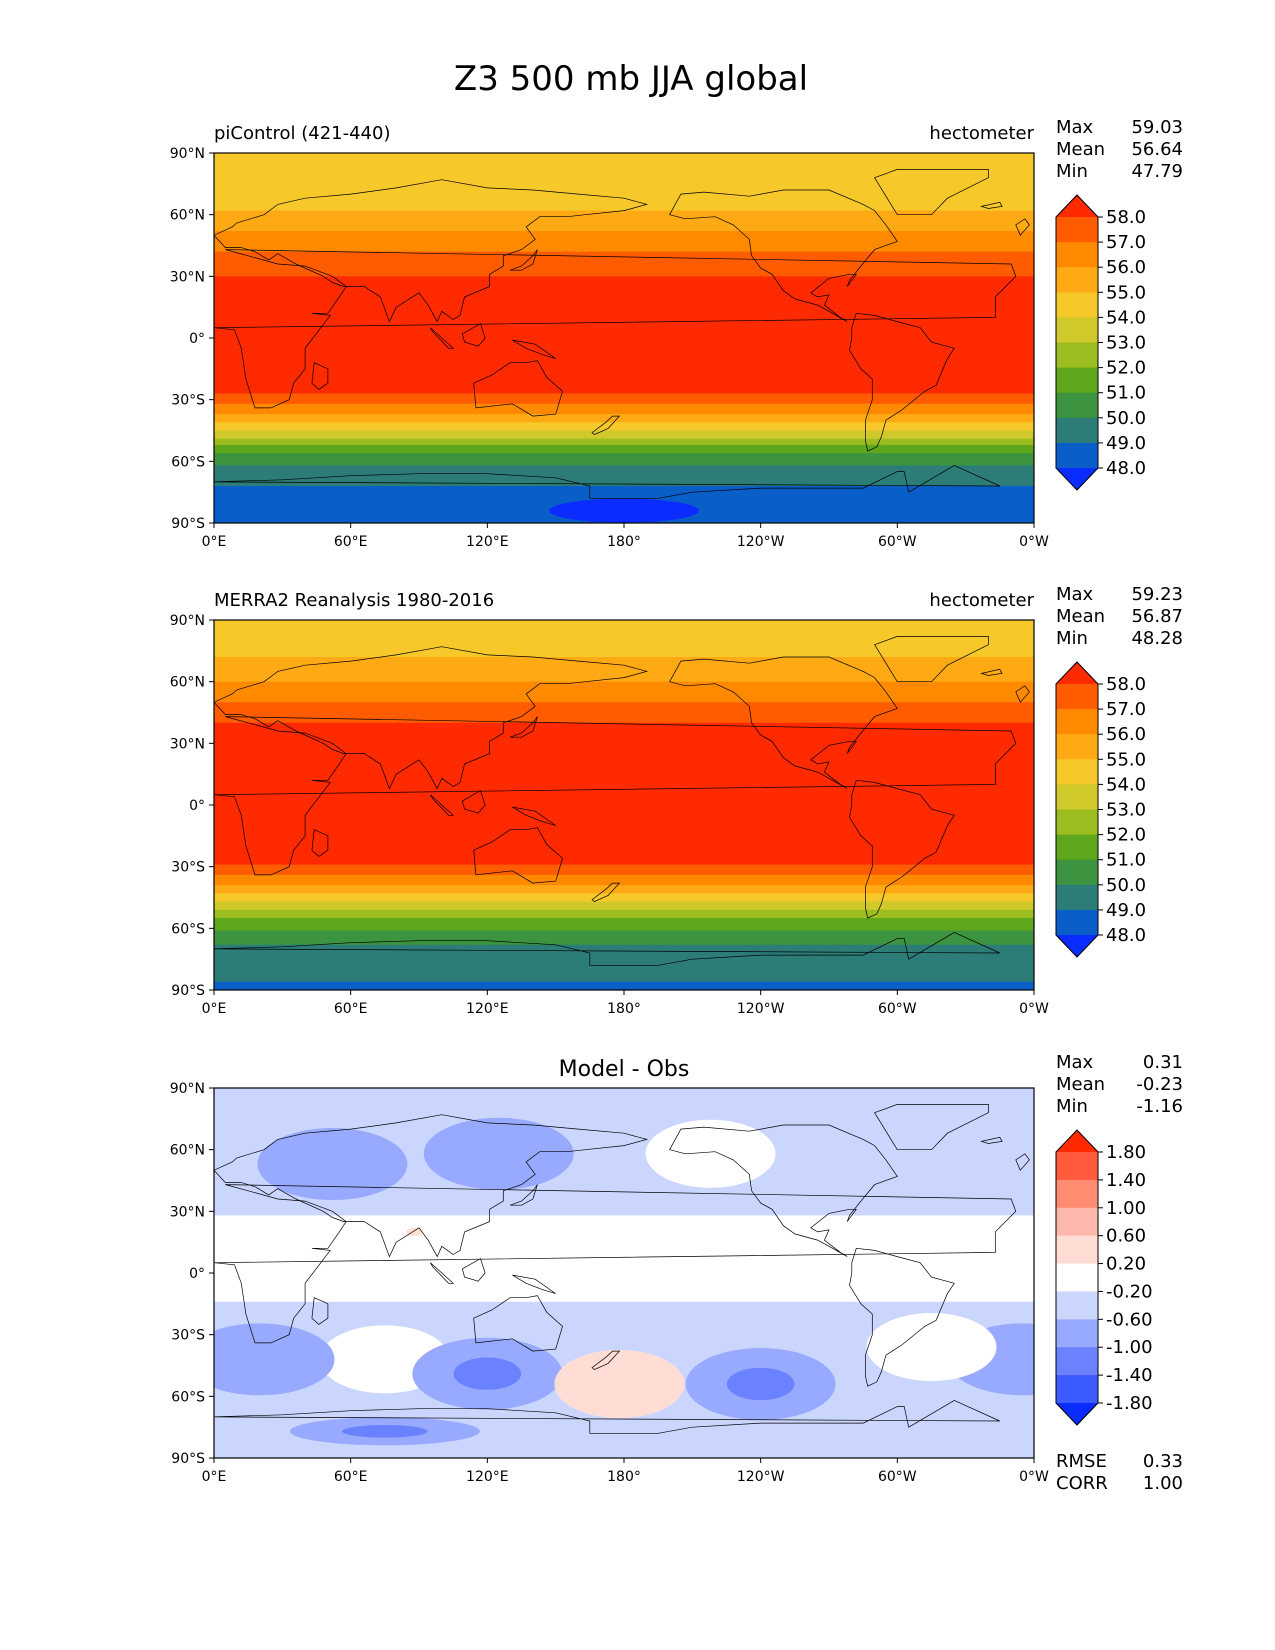 This screenshot has width=1275, height=1650. What do you see at coordinates (188, 991) in the screenshot?
I see `lat-tick-label: 90°S` at bounding box center [188, 991].